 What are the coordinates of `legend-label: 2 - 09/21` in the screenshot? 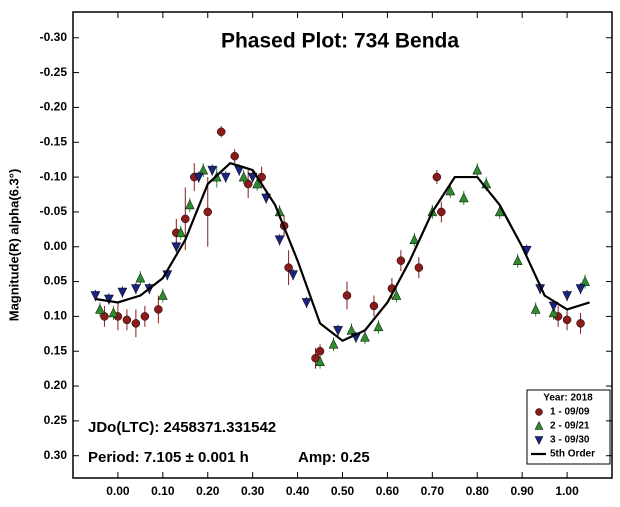 It's located at (570, 426).